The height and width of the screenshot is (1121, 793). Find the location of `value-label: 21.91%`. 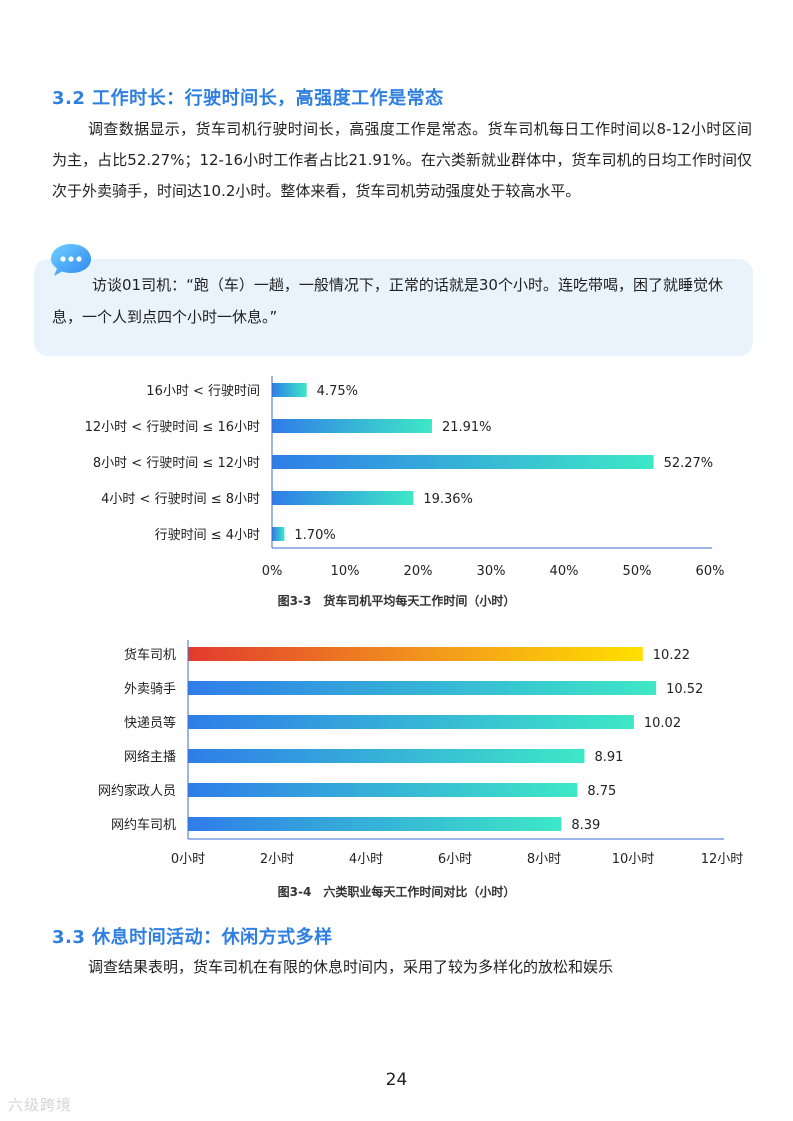

value-label: 21.91% is located at coordinates (467, 427).